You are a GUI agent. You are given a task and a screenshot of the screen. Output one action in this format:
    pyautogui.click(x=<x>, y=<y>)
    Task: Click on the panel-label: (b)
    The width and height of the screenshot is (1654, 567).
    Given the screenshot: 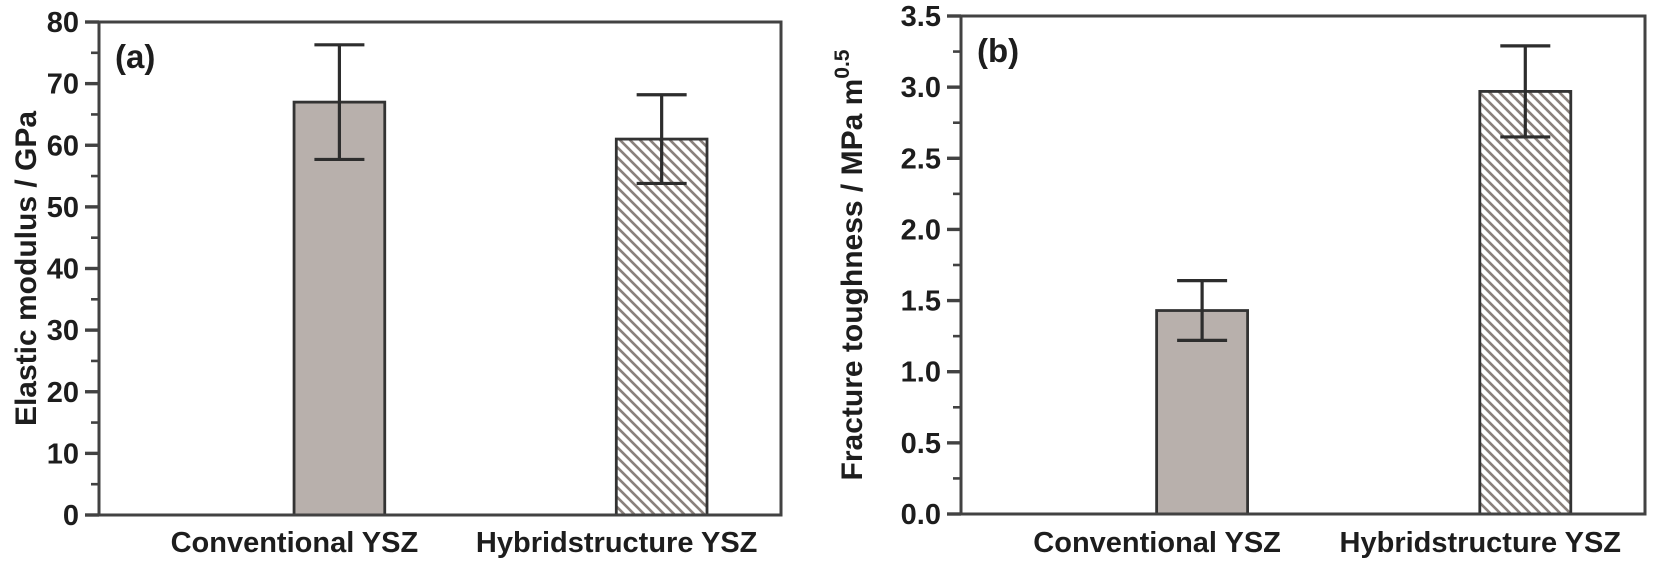 What is the action you would take?
    pyautogui.click(x=998, y=50)
    